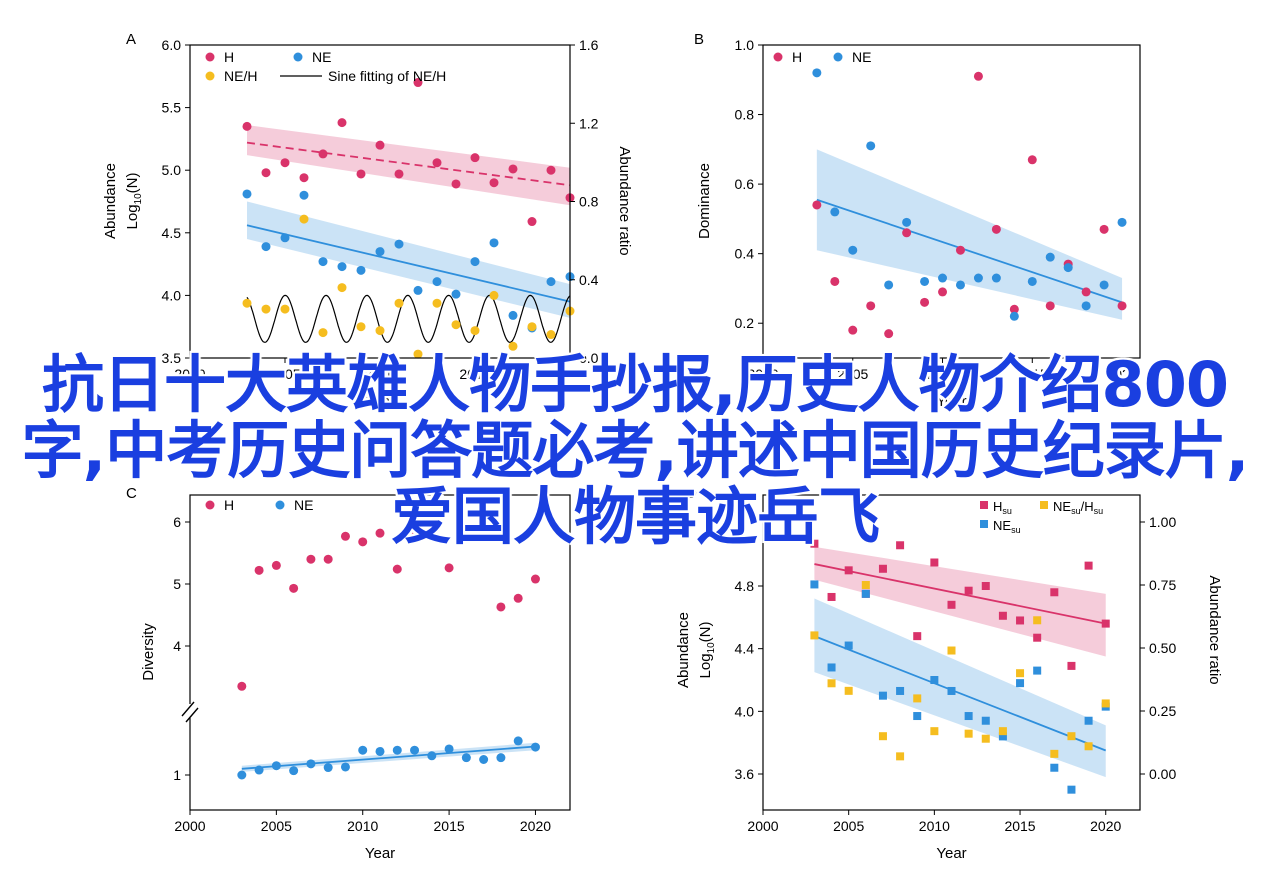 The width and height of the screenshot is (1269, 896). What do you see at coordinates (321, 57) in the screenshot?
I see `legend-label: NE` at bounding box center [321, 57].